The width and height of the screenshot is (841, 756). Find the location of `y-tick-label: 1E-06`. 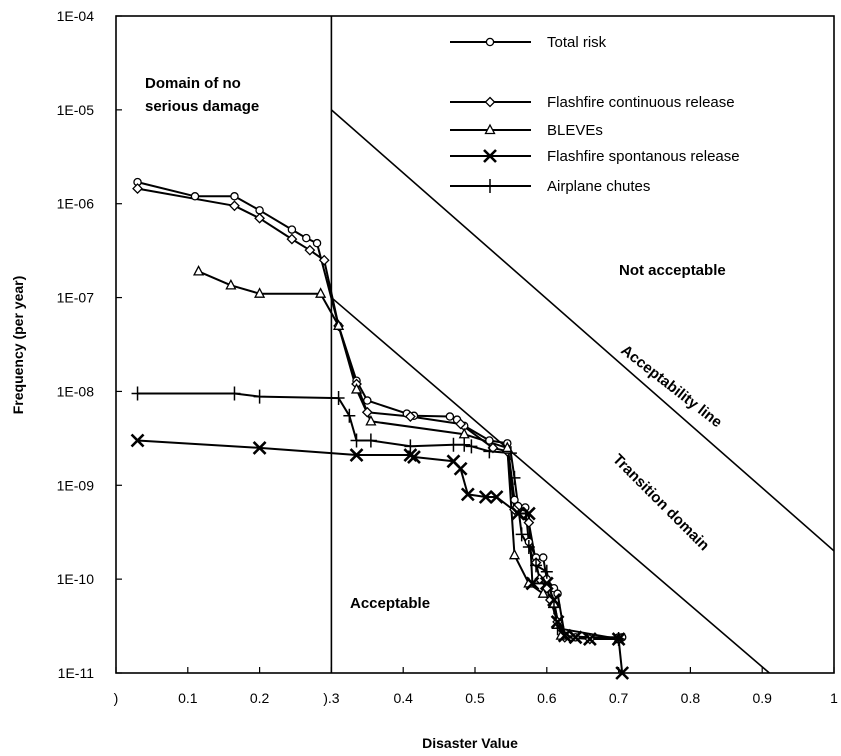

y-tick-label: 1E-06 is located at coordinates (76, 204).